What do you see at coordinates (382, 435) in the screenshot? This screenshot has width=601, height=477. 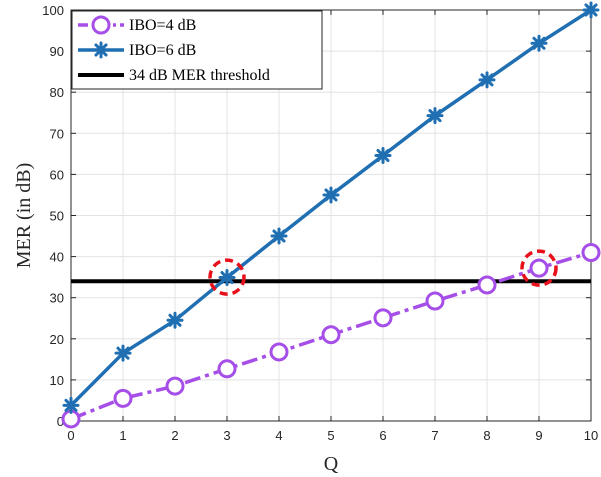 I see `x-tick-label: 6` at bounding box center [382, 435].